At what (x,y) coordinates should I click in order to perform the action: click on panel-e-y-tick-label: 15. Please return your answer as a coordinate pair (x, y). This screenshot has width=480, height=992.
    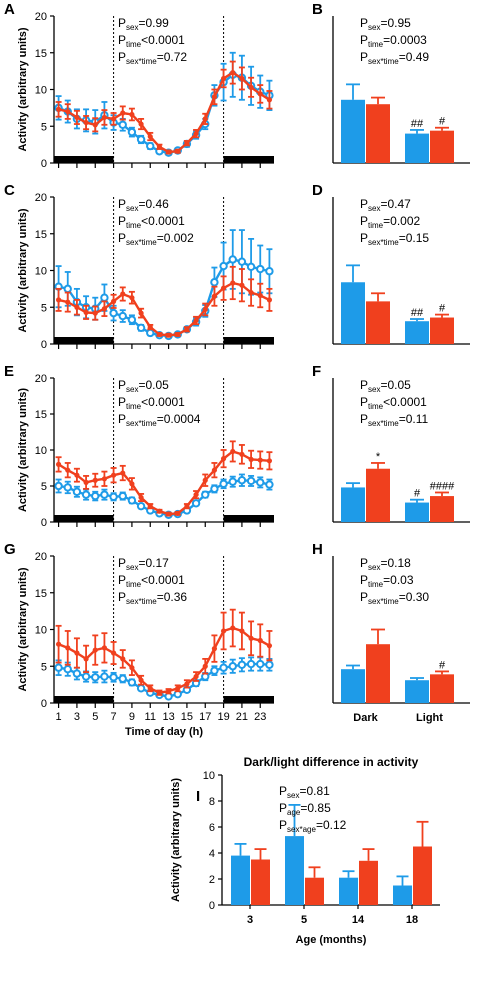
    Looking at the image, I should click on (41, 415).